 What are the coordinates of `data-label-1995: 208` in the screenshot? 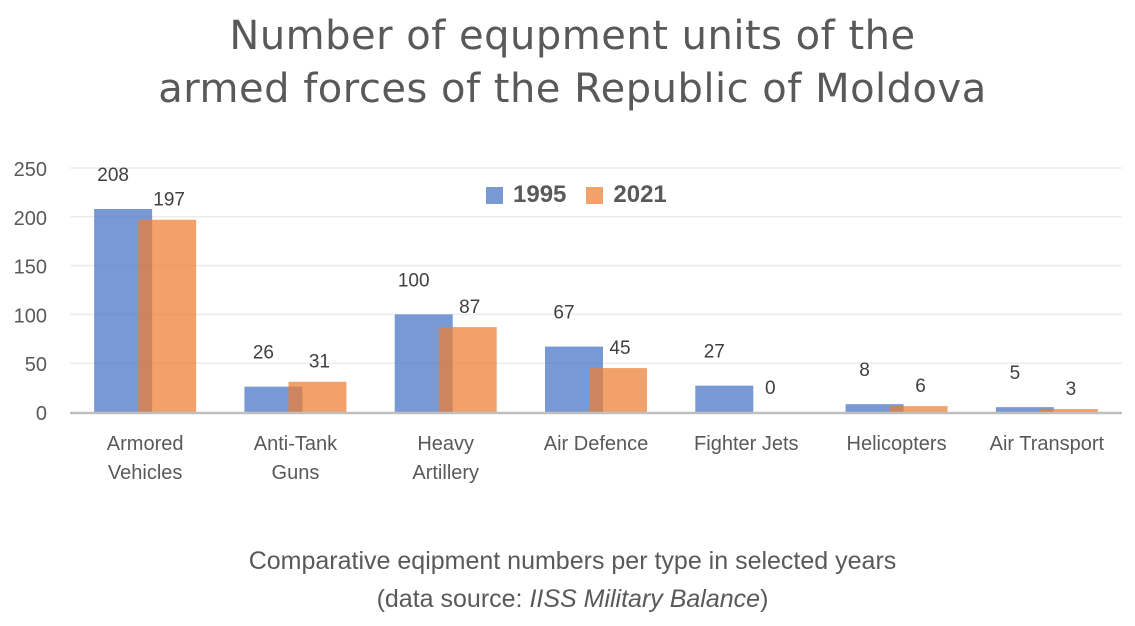 It's located at (113, 175).